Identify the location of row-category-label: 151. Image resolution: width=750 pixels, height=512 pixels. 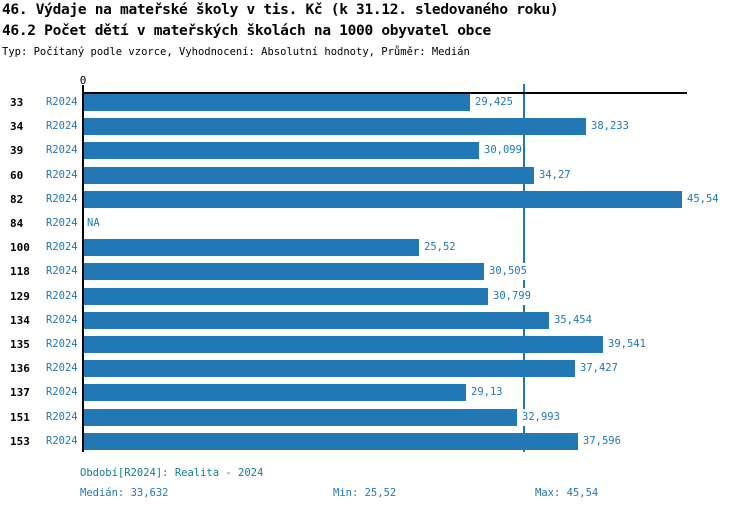
(20, 417).